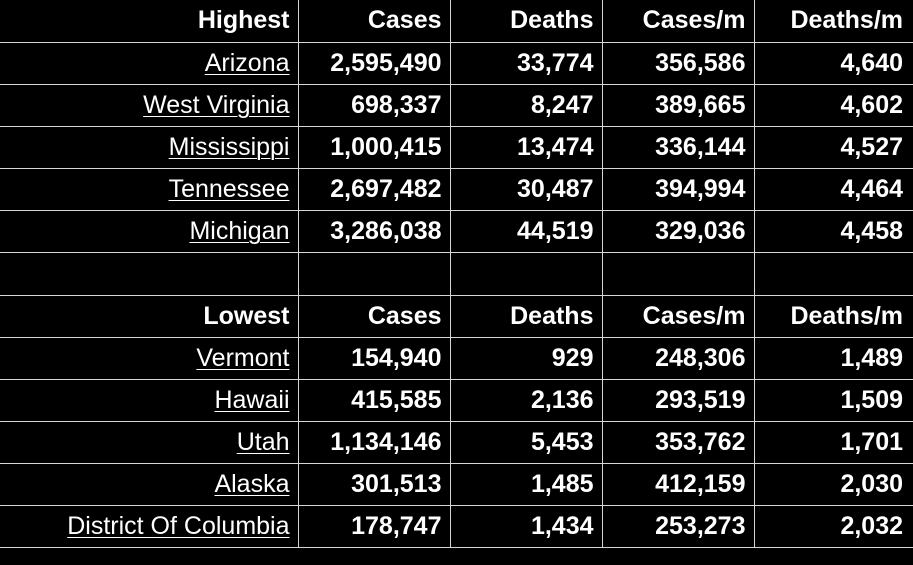  I want to click on state-link: Michigan, so click(239, 230).